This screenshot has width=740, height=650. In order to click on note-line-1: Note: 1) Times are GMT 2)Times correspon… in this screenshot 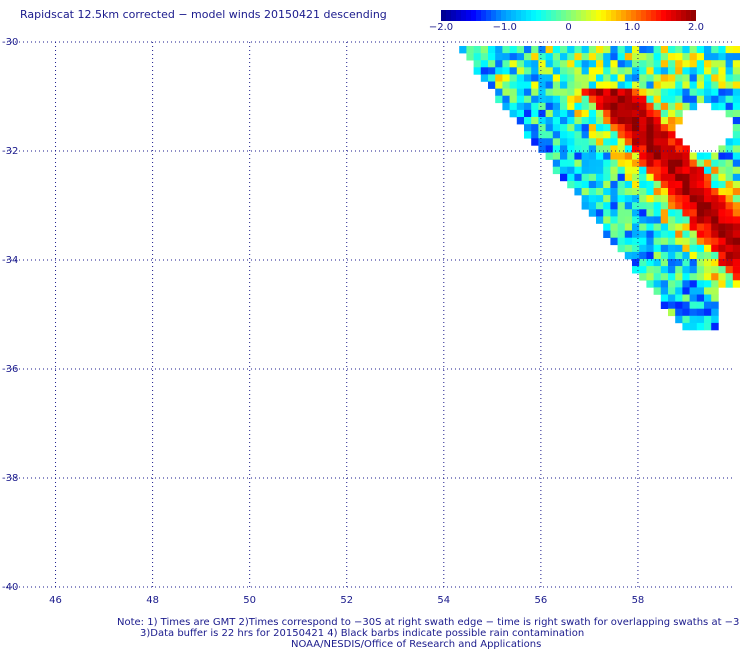, I will do `click(428, 622)`.